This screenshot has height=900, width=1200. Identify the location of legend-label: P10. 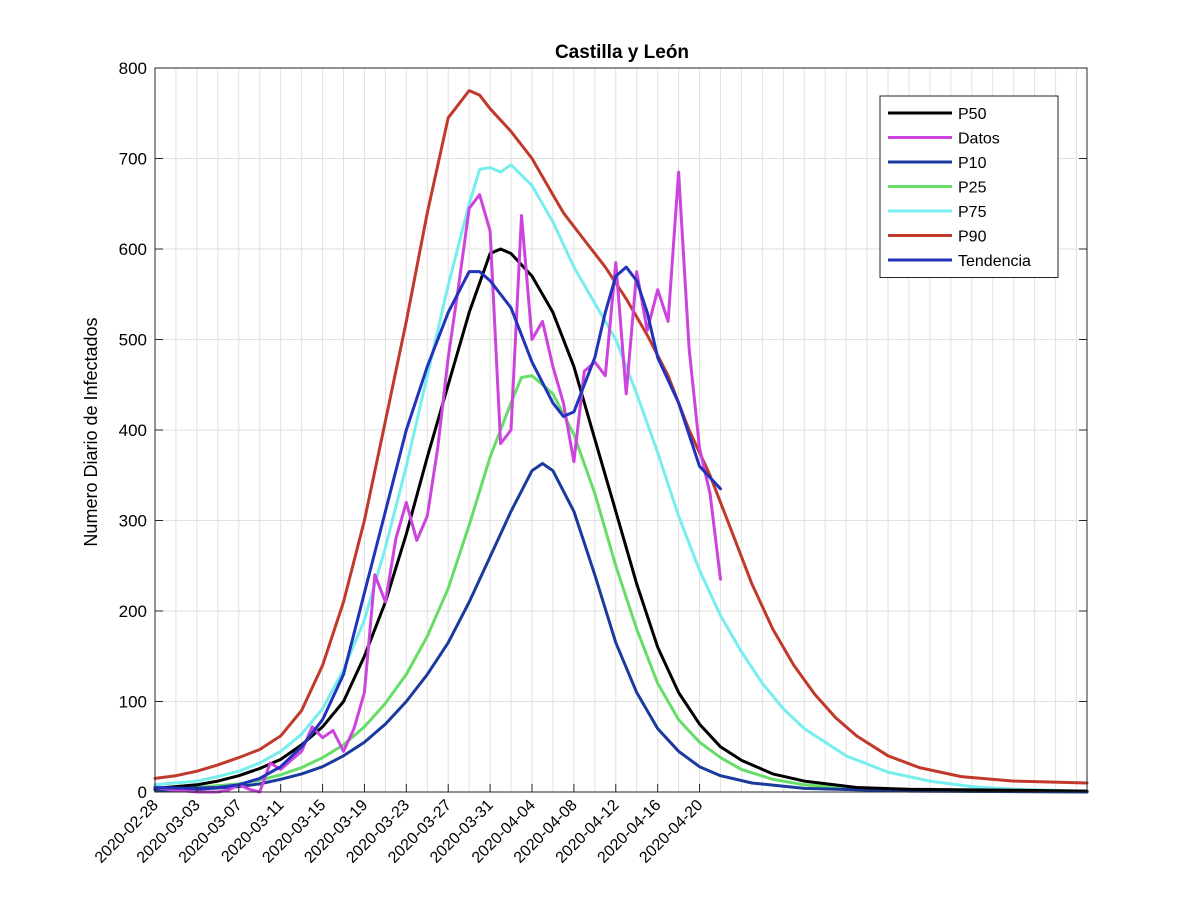
(972, 163).